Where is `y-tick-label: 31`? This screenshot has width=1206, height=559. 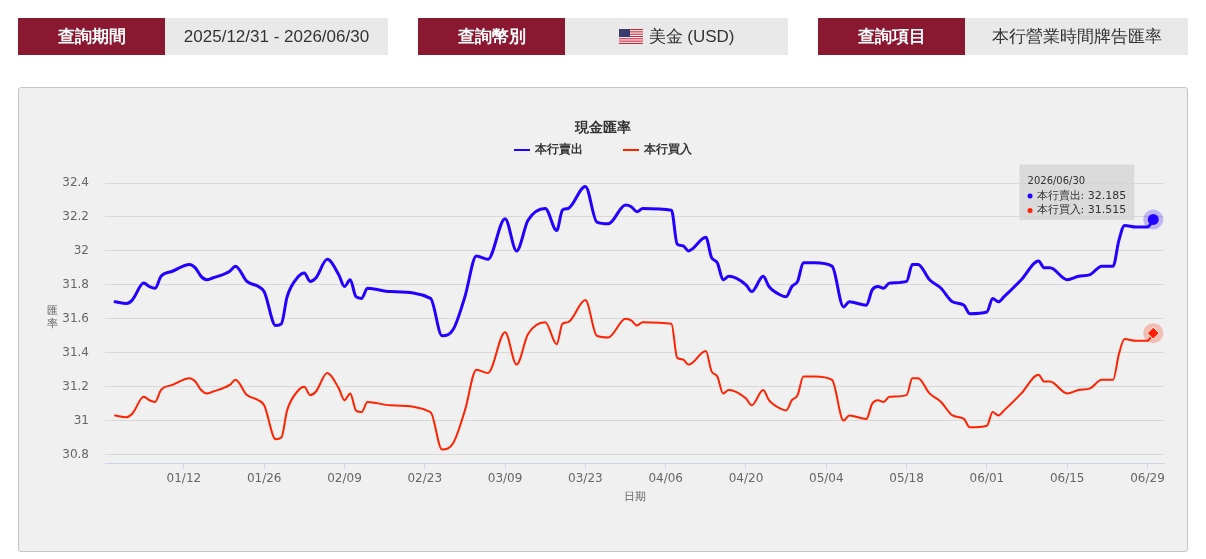
y-tick-label: 31 is located at coordinates (81, 419).